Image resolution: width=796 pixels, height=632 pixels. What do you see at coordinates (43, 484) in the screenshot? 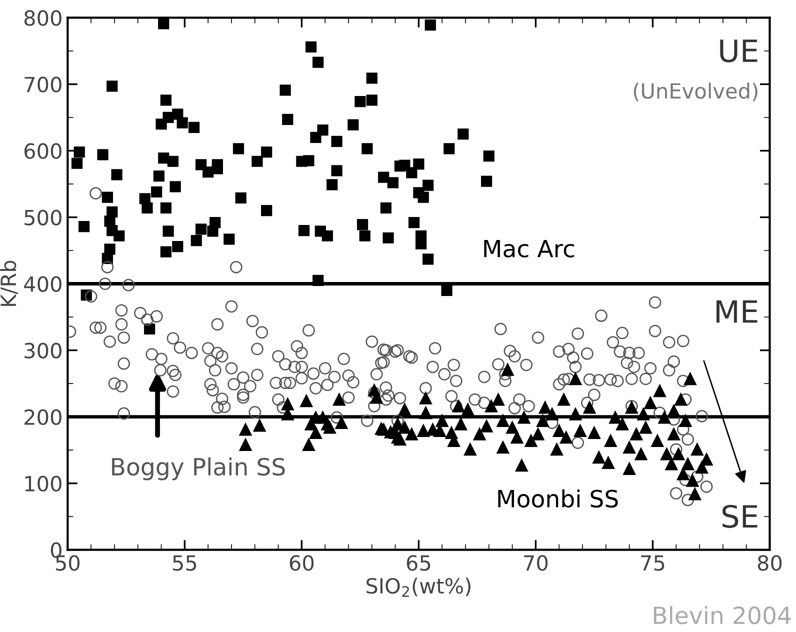
I see `y-tick-label: 100` at bounding box center [43, 484].